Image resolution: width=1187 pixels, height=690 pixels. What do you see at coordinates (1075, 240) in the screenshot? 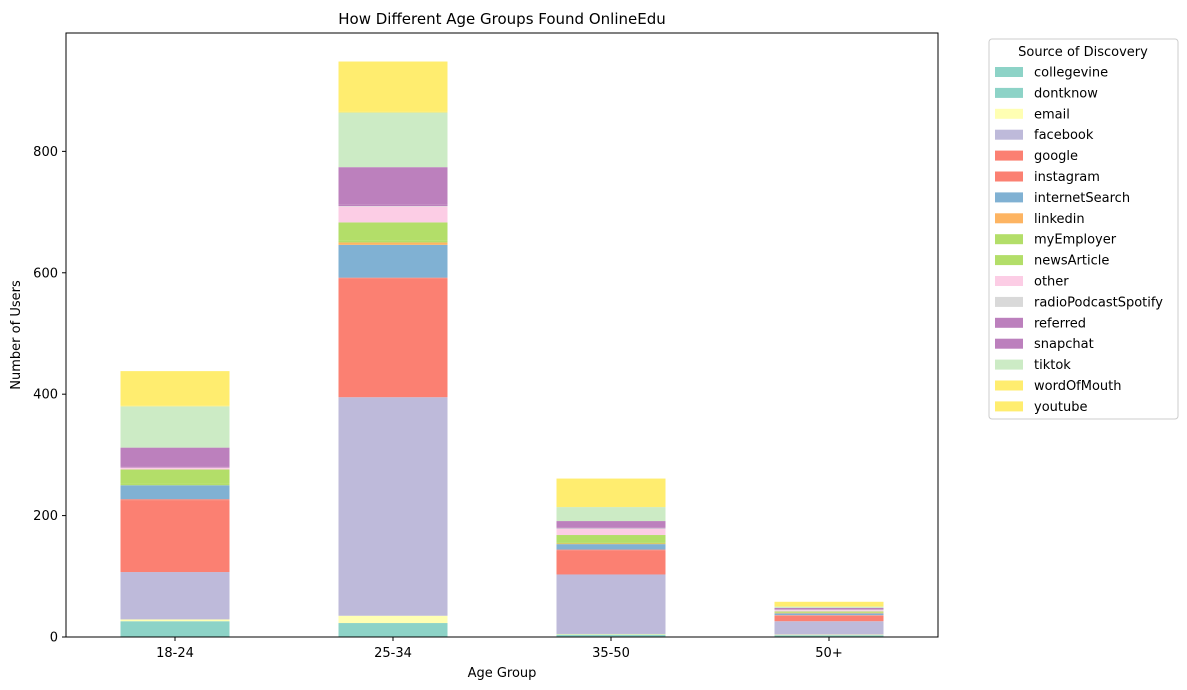
I see `legend-label-myEmployer: myEmployer` at bounding box center [1075, 240].